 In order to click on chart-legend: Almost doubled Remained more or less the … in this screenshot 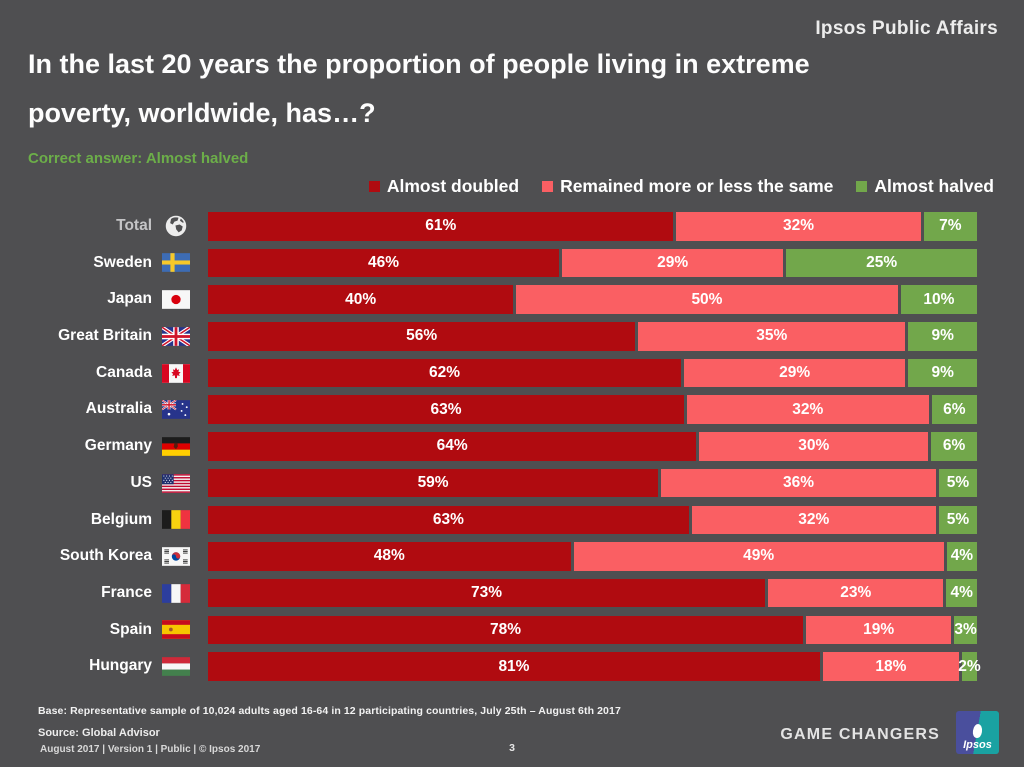, I will do `click(681, 186)`.